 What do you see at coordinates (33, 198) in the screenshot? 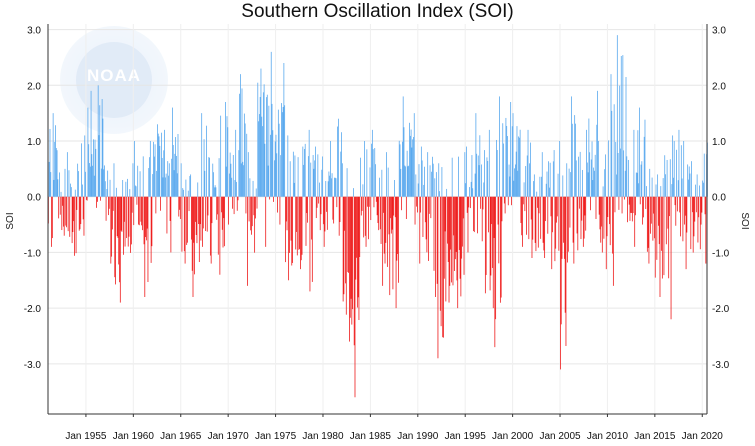
I see `y-axis-left-ticks: 3.0 2.0 1.0 0.0 -1.0 -2.0 -3.0` at bounding box center [33, 198].